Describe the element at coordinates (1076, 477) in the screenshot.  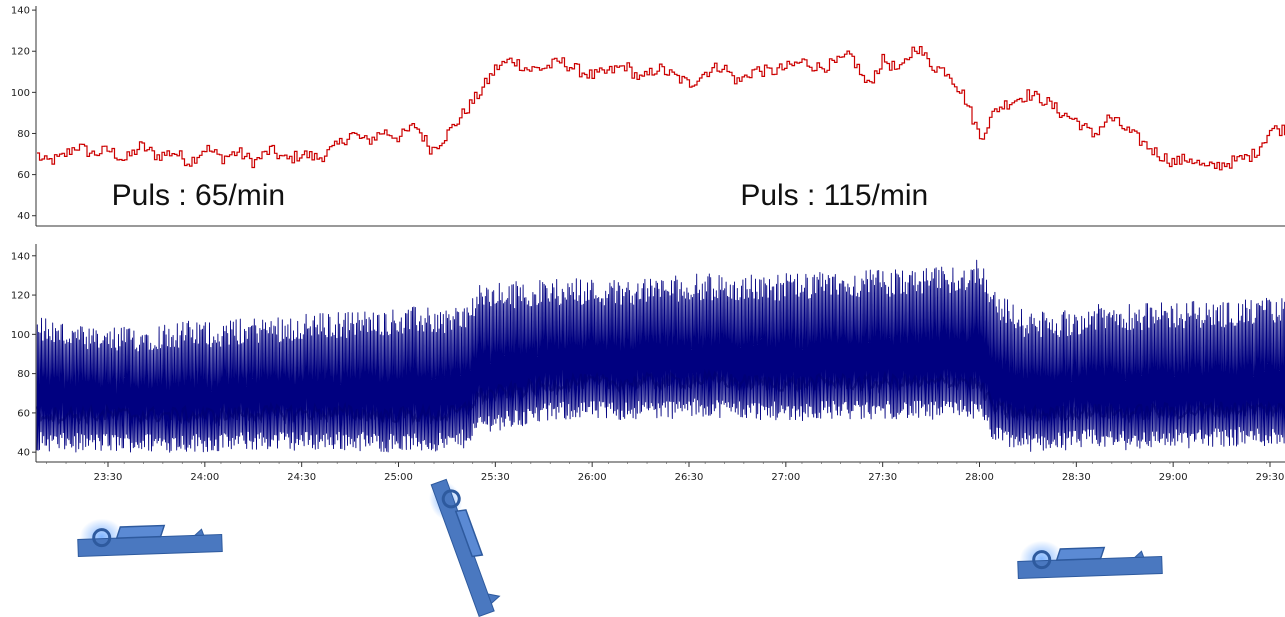
I see `x-tick-label: 28:30` at that location.